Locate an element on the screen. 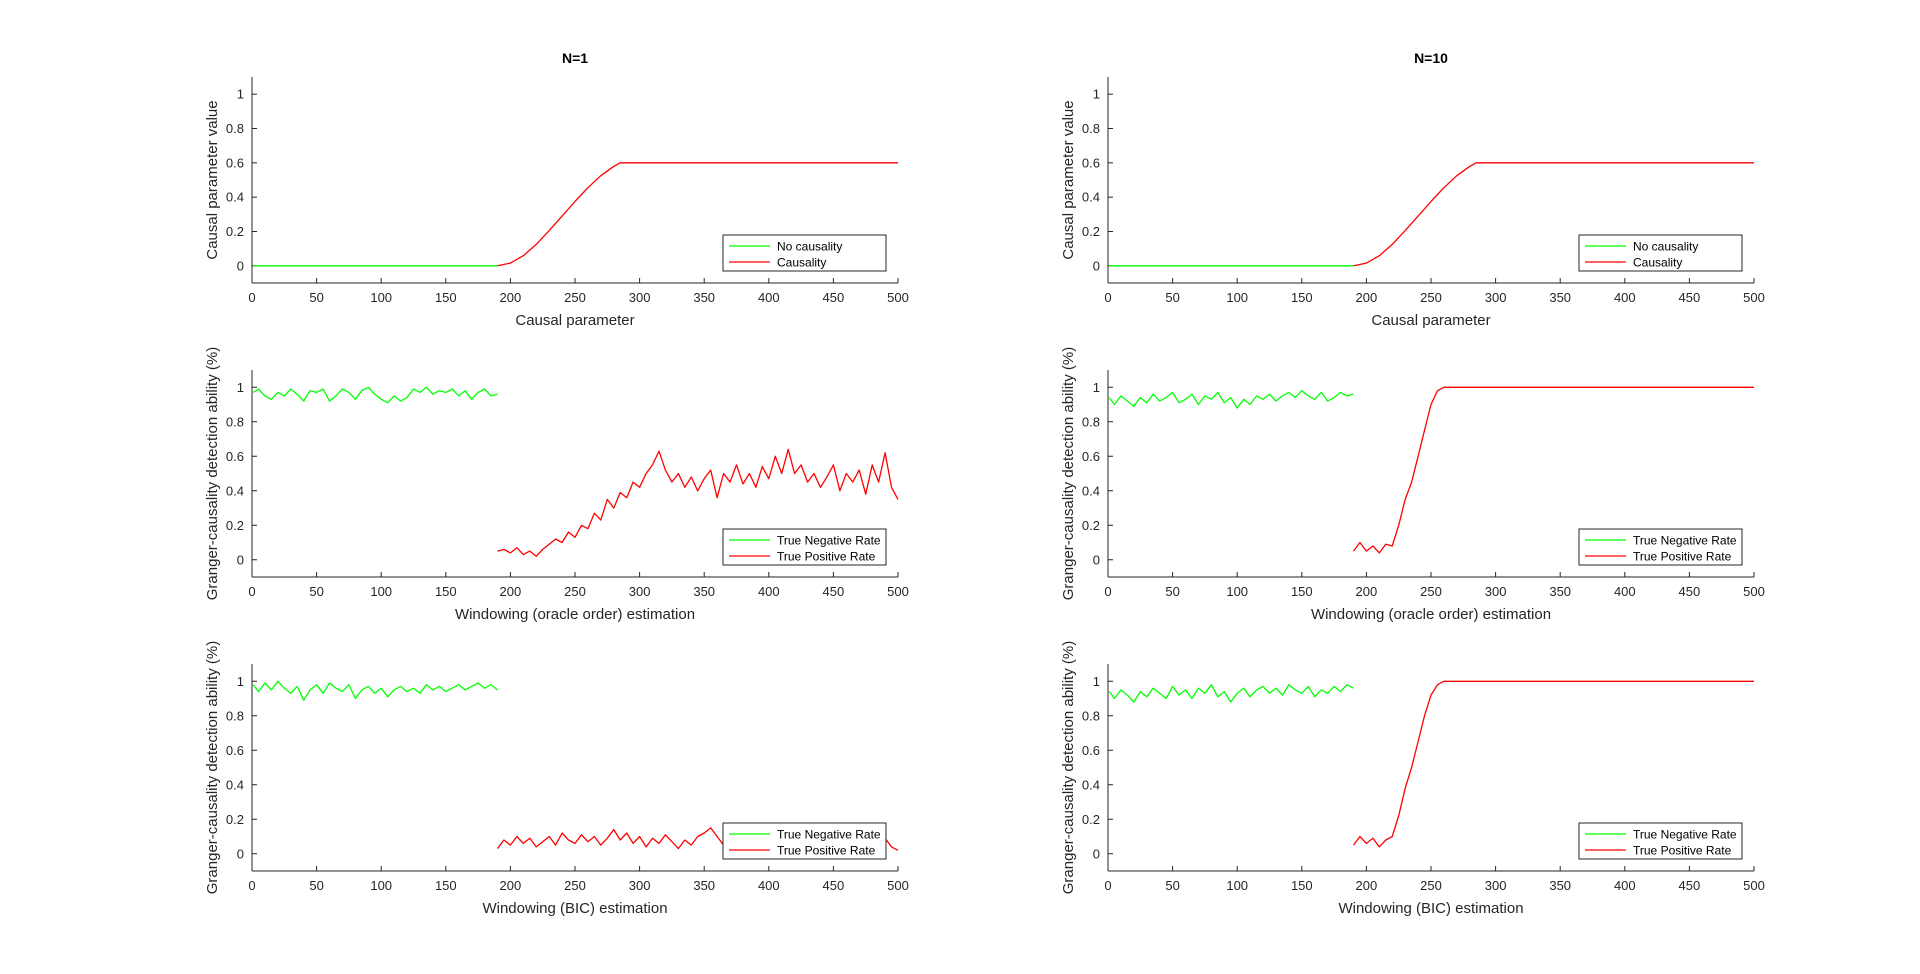  x-axis-label: Windowing (oracle order) estimation is located at coordinates (1431, 614).